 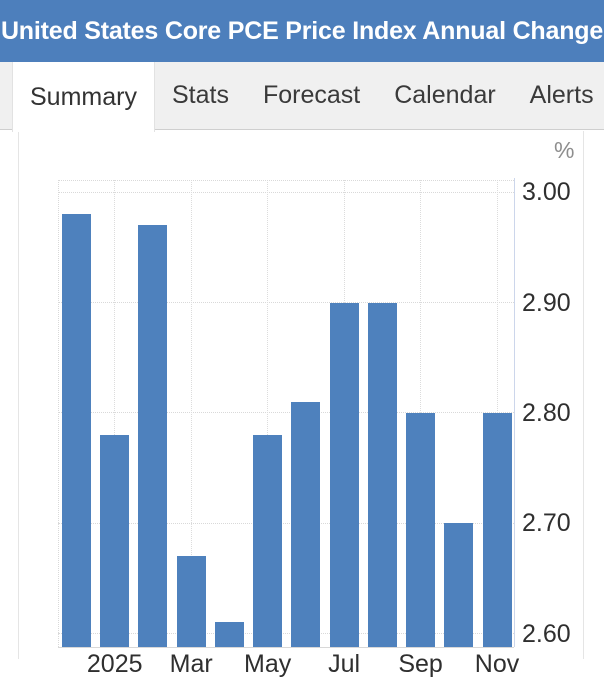 What do you see at coordinates (286, 180) in the screenshot?
I see `plot-top-border` at bounding box center [286, 180].